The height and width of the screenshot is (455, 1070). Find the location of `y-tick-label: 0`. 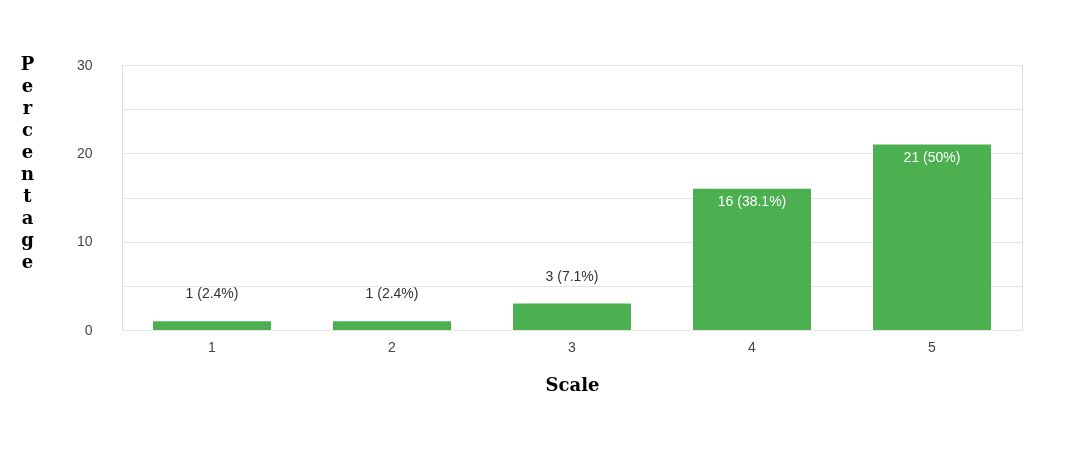

y-tick-label: 0 is located at coordinates (88, 329).